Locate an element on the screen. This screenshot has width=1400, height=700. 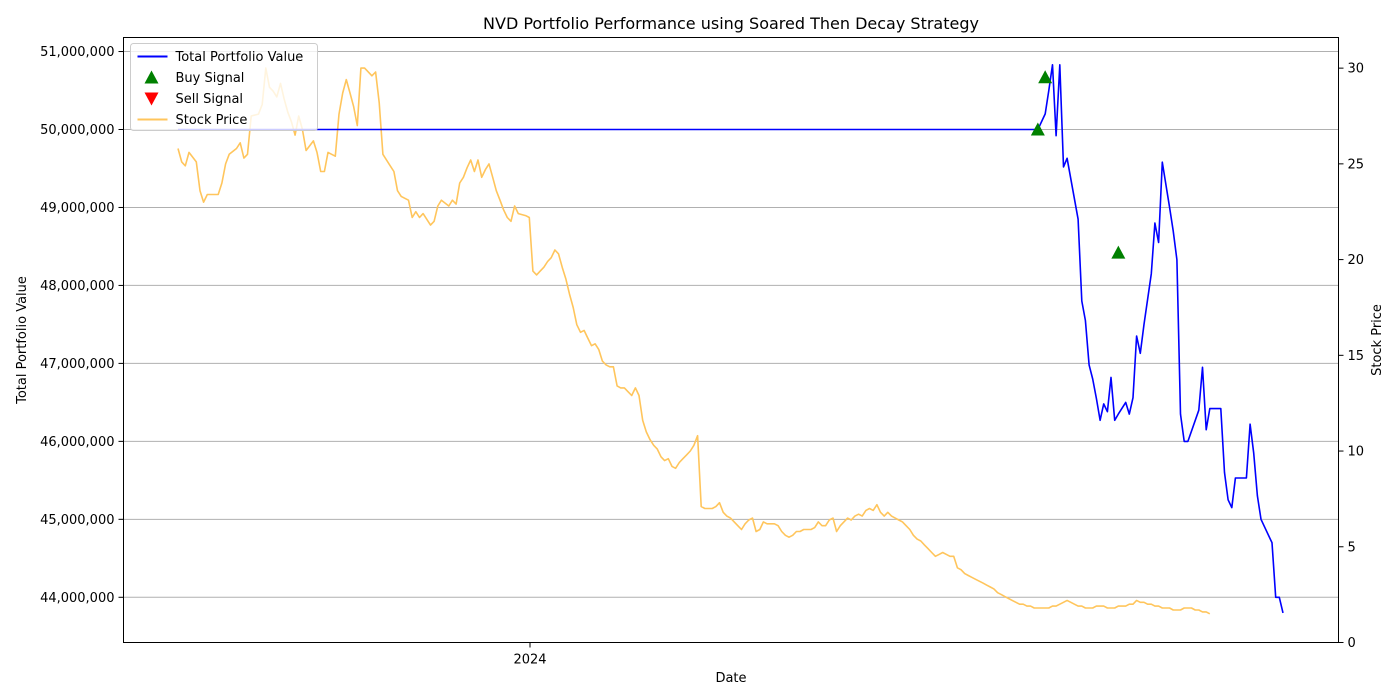
y-tick-label-left: 46,000,000 is located at coordinates (77, 442).